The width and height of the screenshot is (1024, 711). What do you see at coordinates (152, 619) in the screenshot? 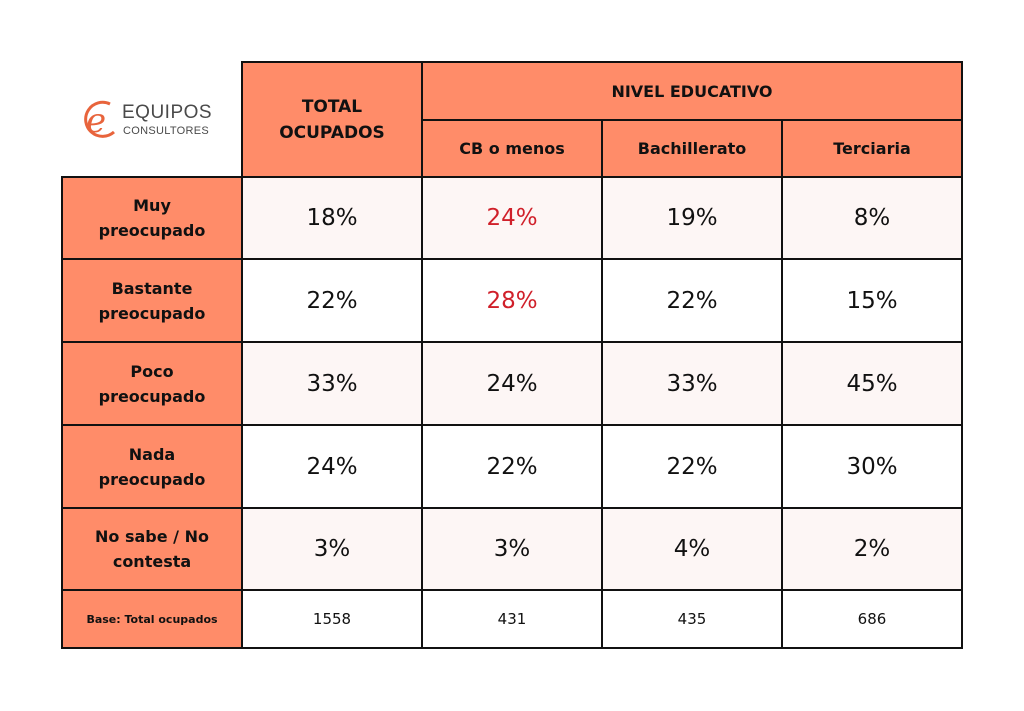
I see `row-label-base: Base: Total ocupados` at bounding box center [152, 619].